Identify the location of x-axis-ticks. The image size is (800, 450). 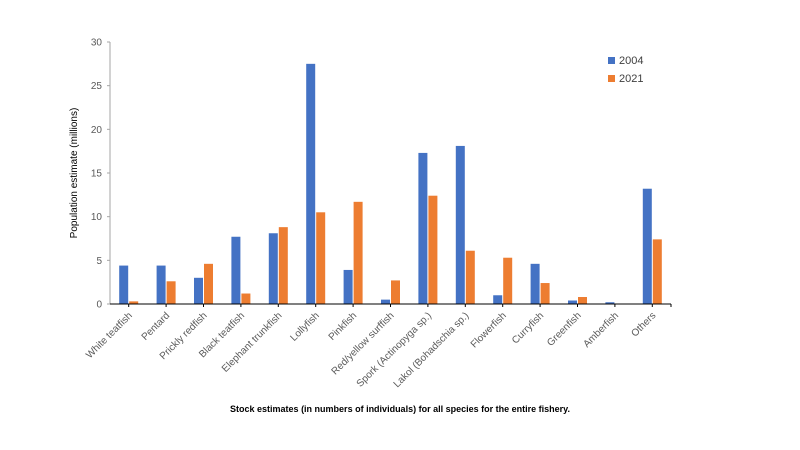
(400, 305).